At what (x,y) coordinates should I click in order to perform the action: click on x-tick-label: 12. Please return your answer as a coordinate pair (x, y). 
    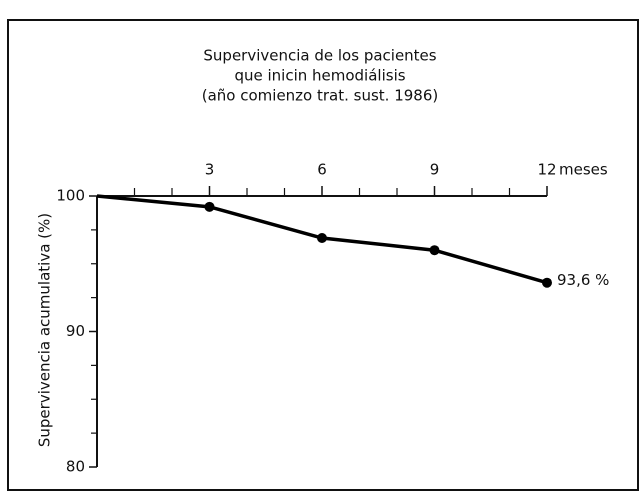
    Looking at the image, I should click on (546, 170).